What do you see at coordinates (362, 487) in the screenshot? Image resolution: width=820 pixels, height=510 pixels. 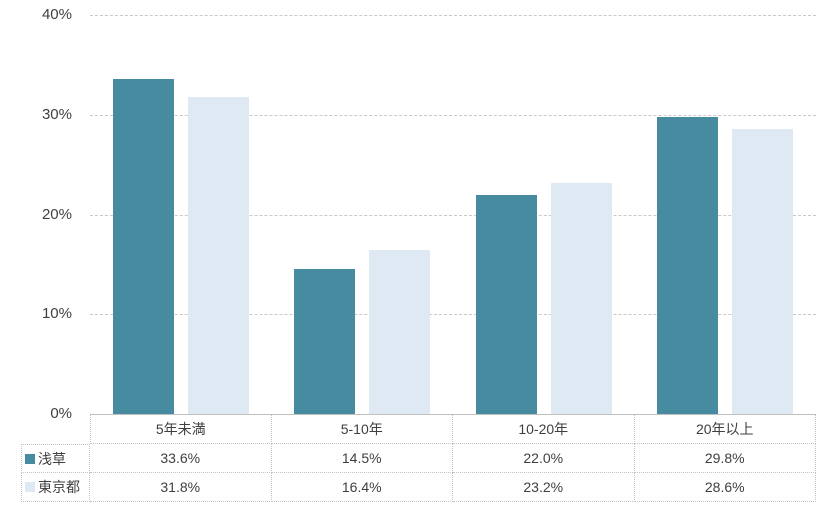 I see `value-cell: 16.4%` at bounding box center [362, 487].